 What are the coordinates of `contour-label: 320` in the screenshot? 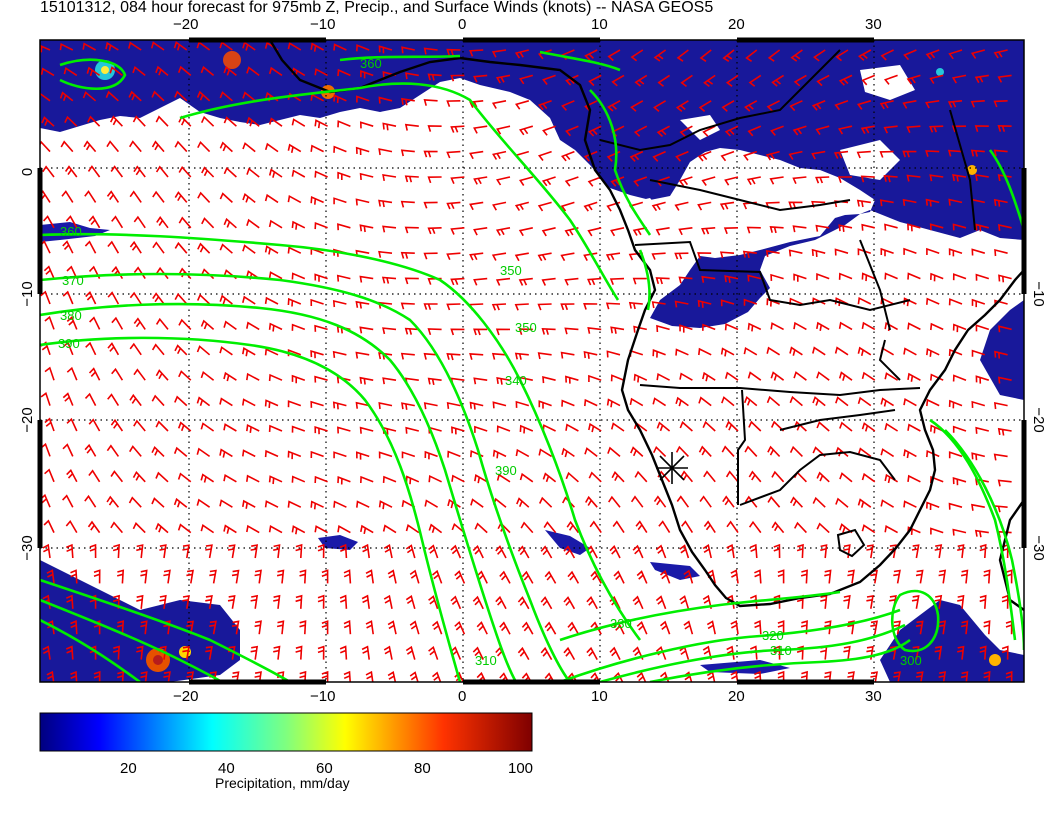 It's located at (773, 635).